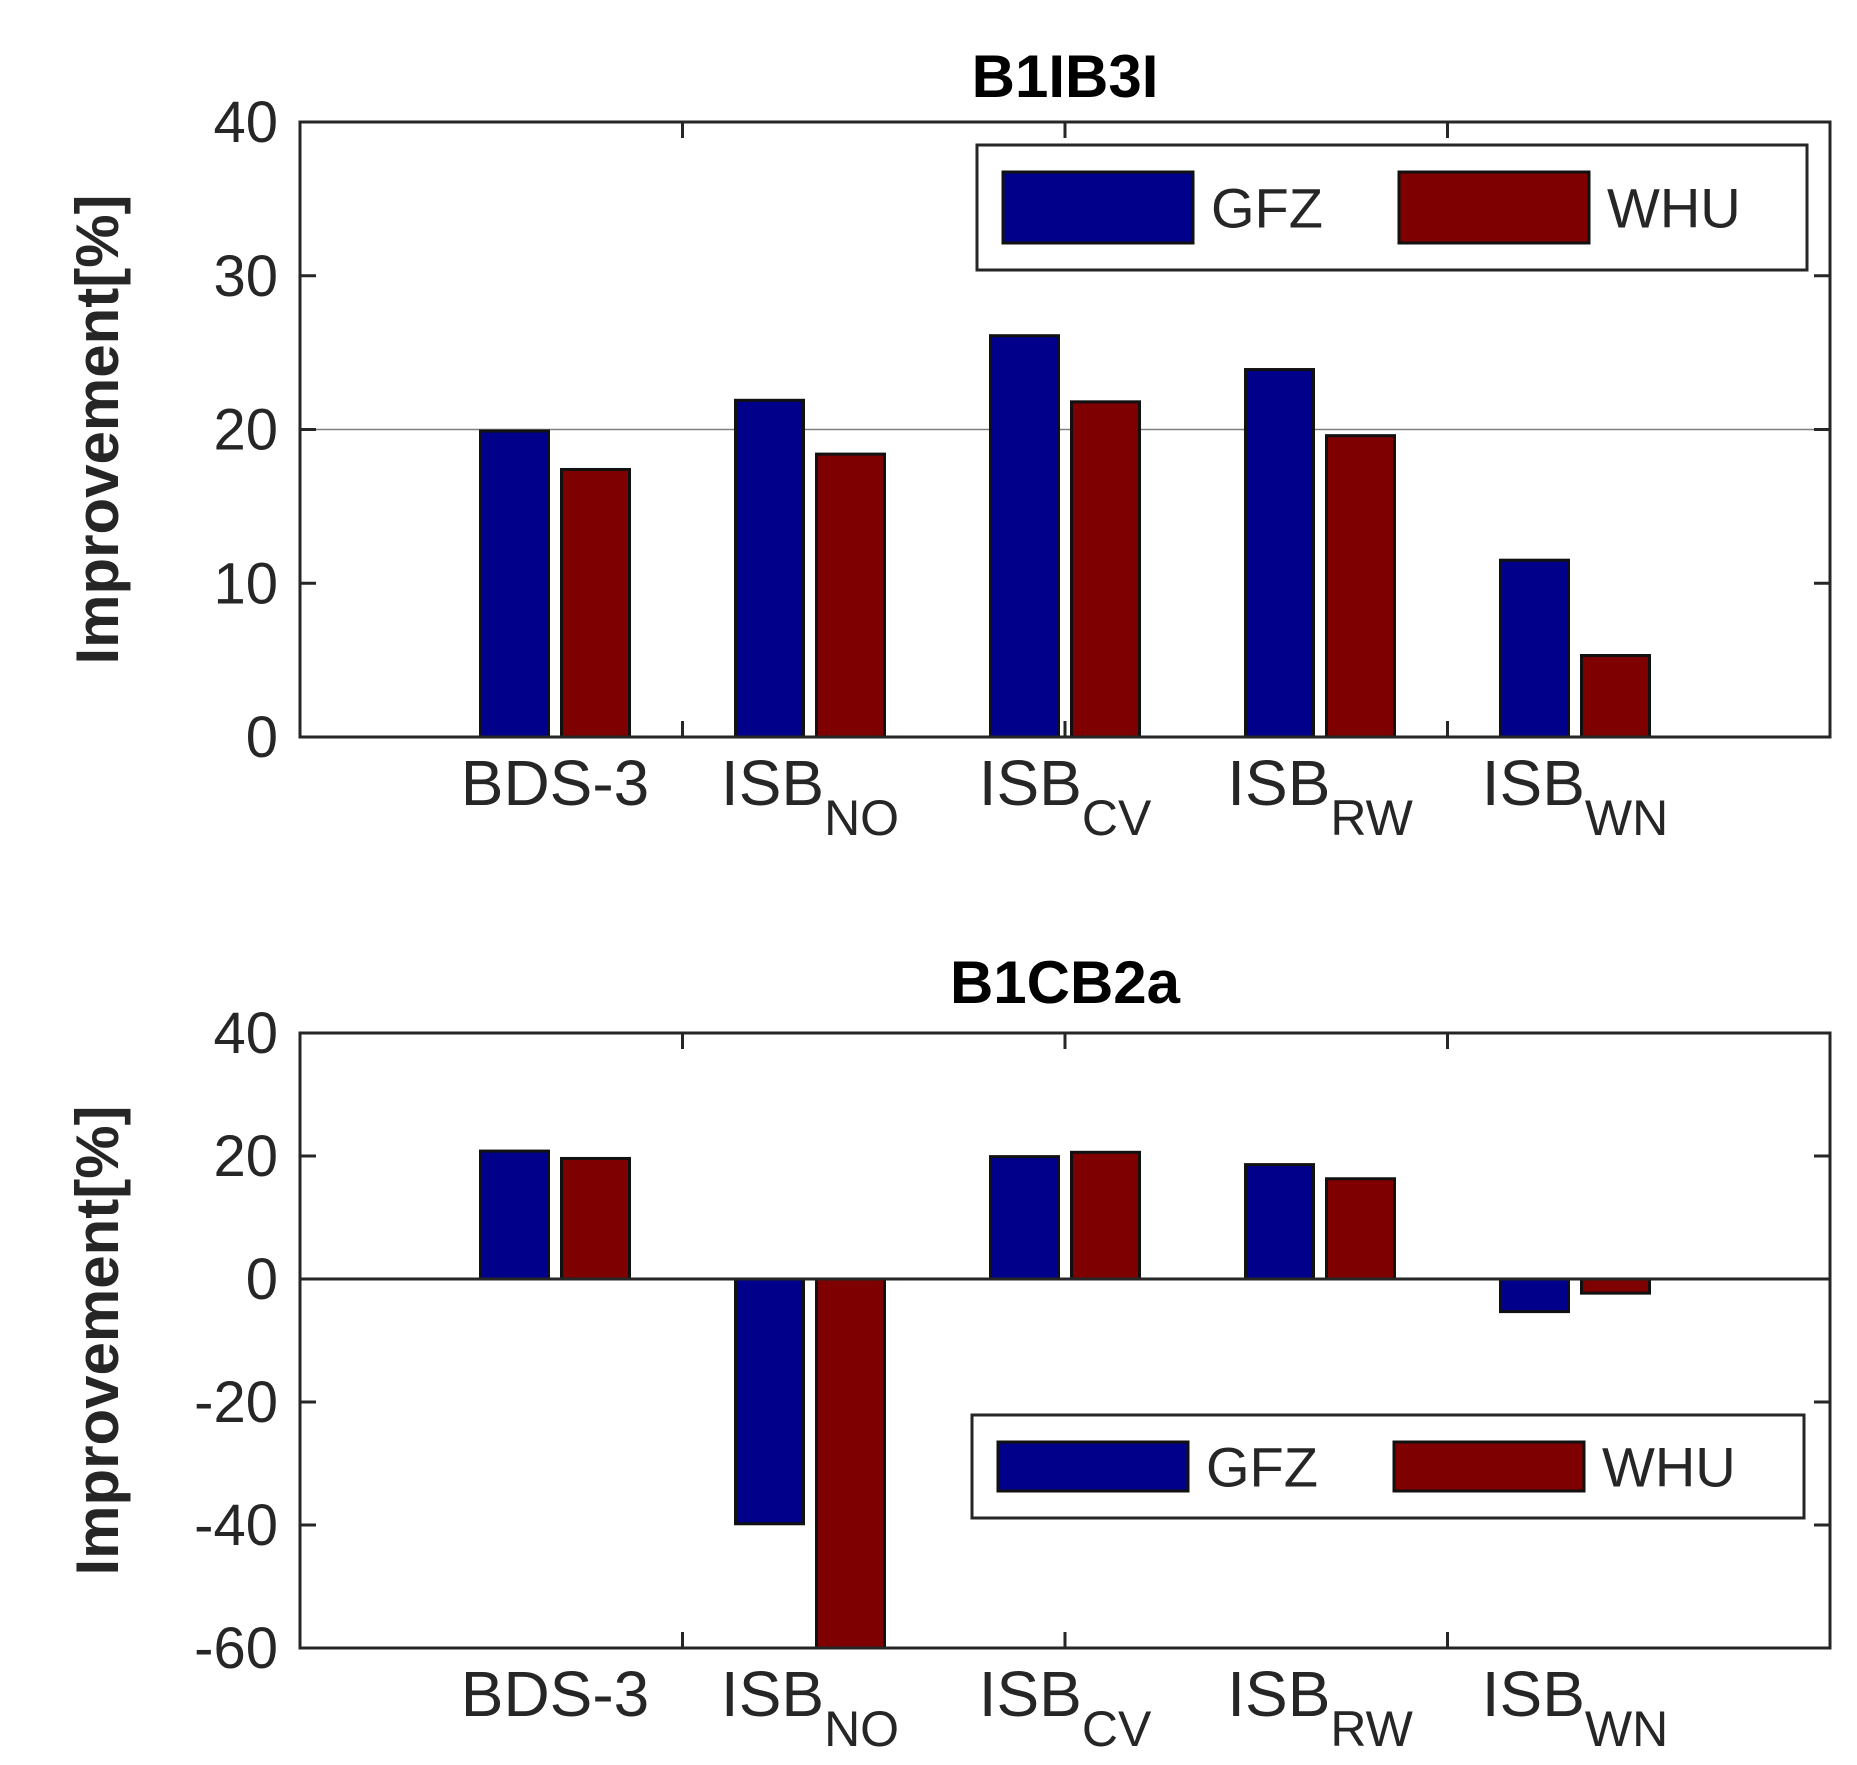  What do you see at coordinates (1065, 76) in the screenshot?
I see `chart-title: B1IB3I` at bounding box center [1065, 76].